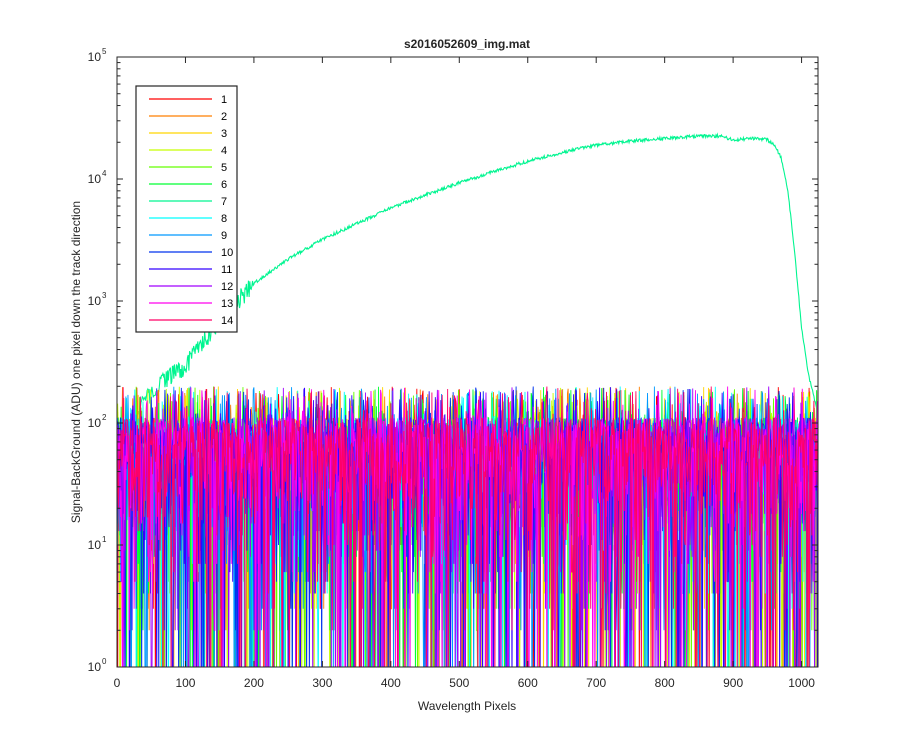 Image resolution: width=900 pixels, height=750 pixels. Describe the element at coordinates (467, 44) in the screenshot. I see `chart-title: s2016052609_img.mat` at that location.